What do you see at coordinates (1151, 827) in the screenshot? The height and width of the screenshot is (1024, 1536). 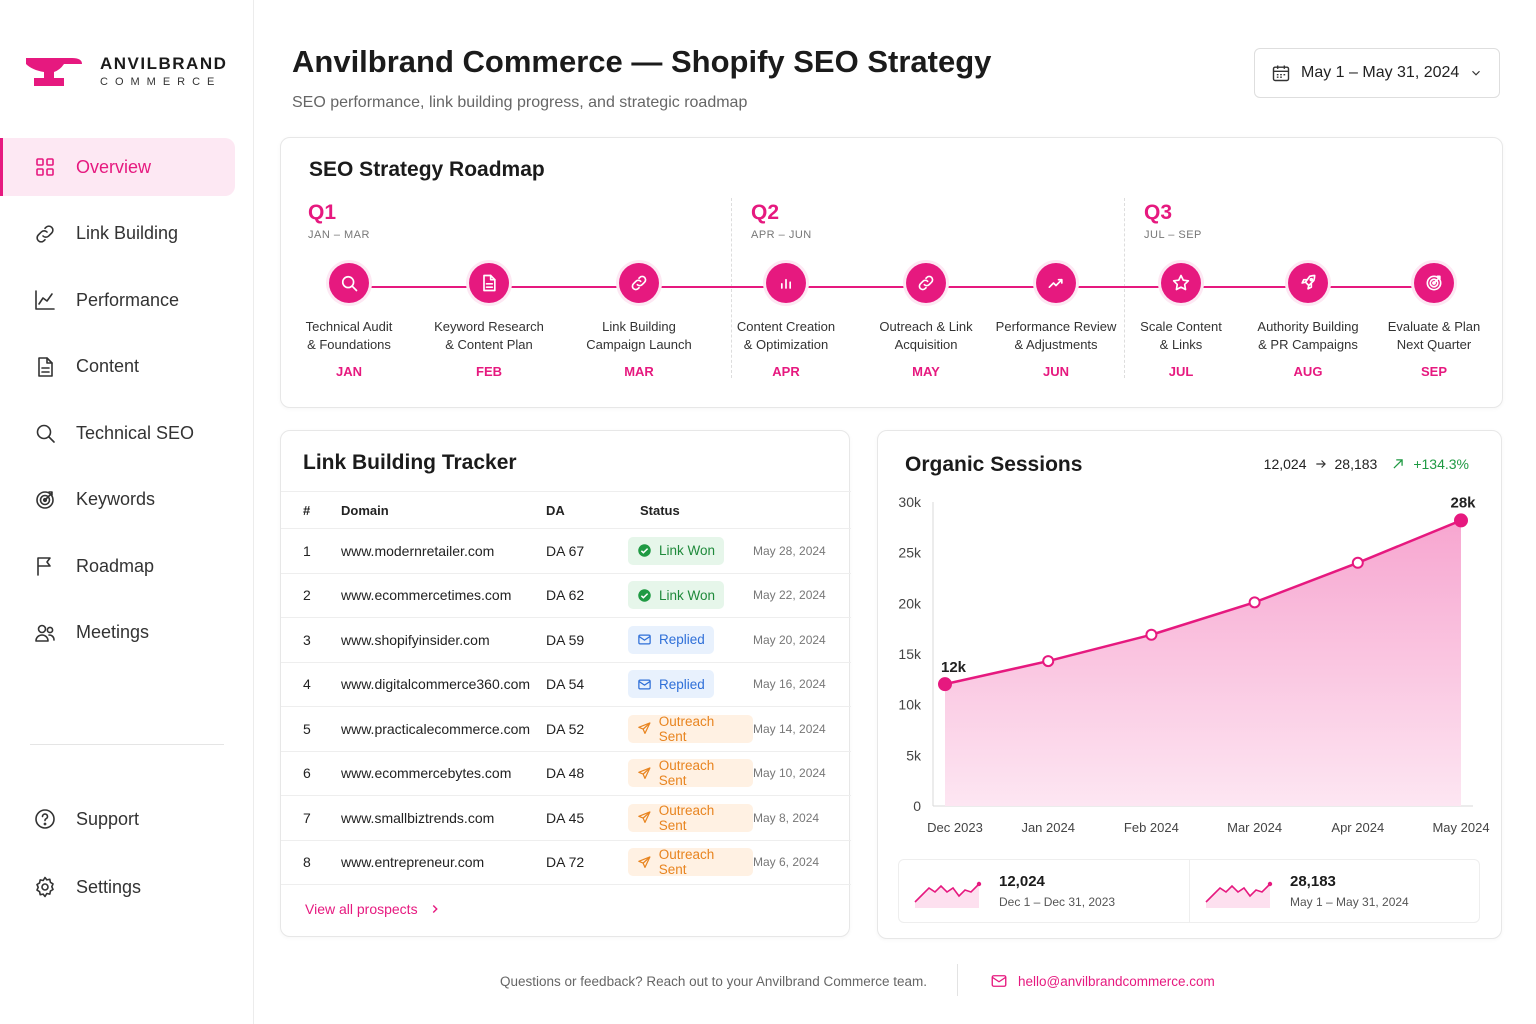 I see `x-tick-label: Feb 2024` at bounding box center [1151, 827].